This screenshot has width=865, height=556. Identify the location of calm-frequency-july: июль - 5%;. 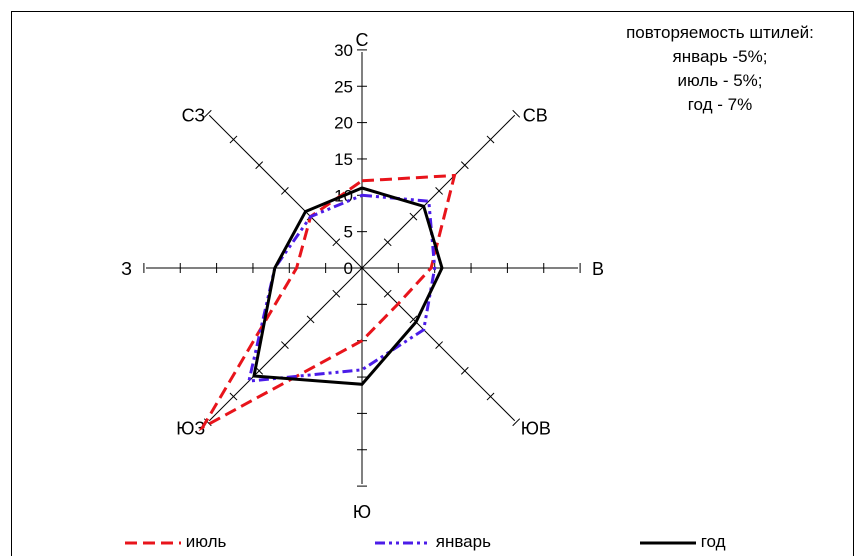
(720, 80).